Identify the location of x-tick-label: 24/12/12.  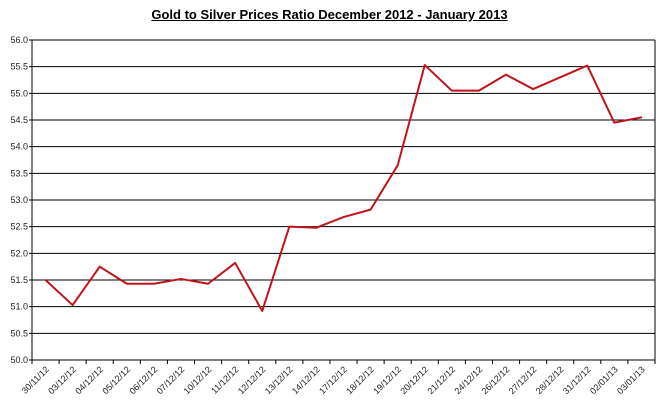
(468, 380).